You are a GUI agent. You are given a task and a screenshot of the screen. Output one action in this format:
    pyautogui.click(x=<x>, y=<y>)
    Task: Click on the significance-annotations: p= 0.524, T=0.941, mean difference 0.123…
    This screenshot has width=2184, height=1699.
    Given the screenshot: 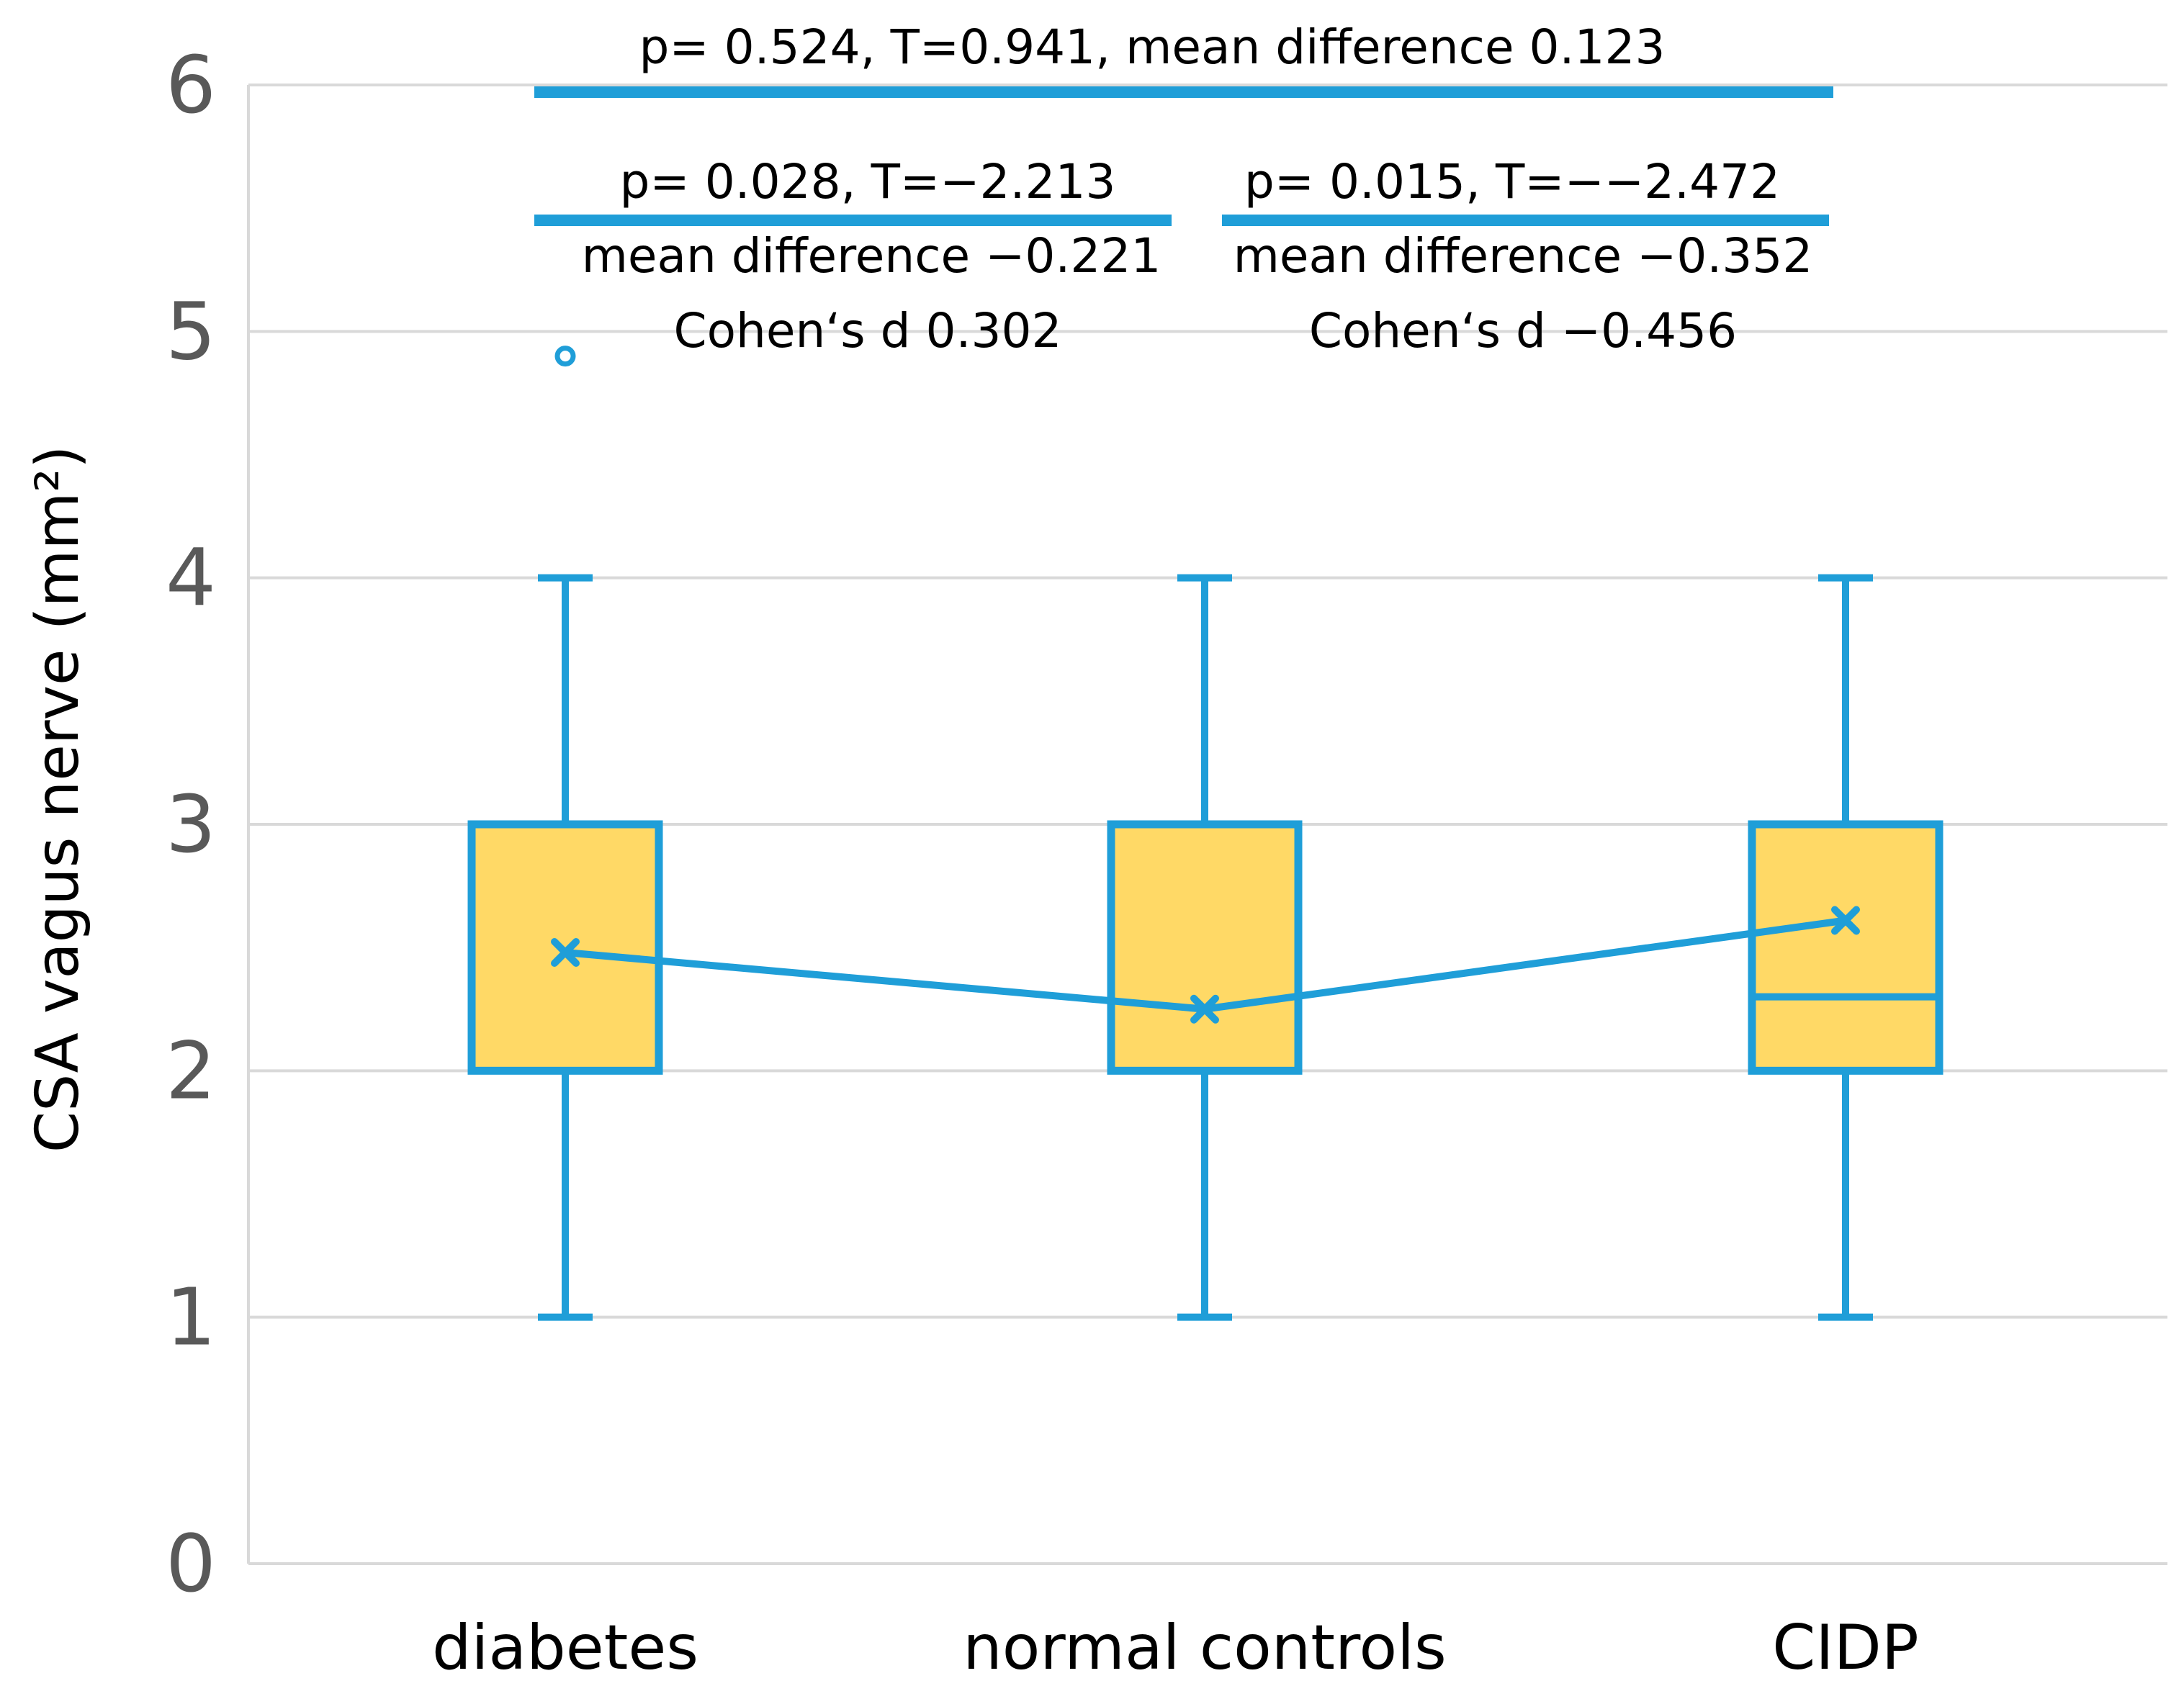 What is the action you would take?
    pyautogui.click(x=1183, y=189)
    